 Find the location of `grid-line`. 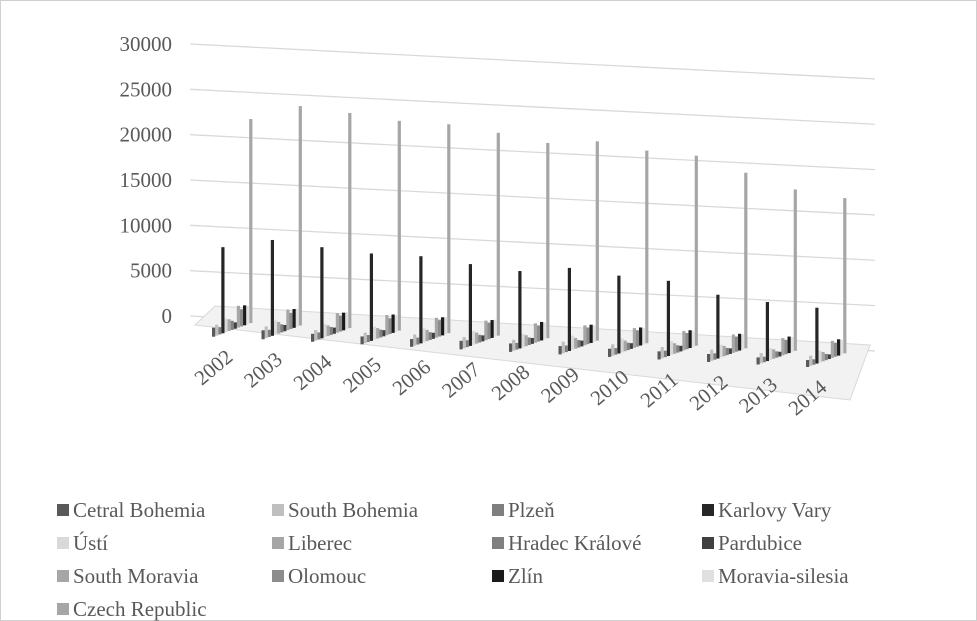

grid-line is located at coordinates (532, 197).